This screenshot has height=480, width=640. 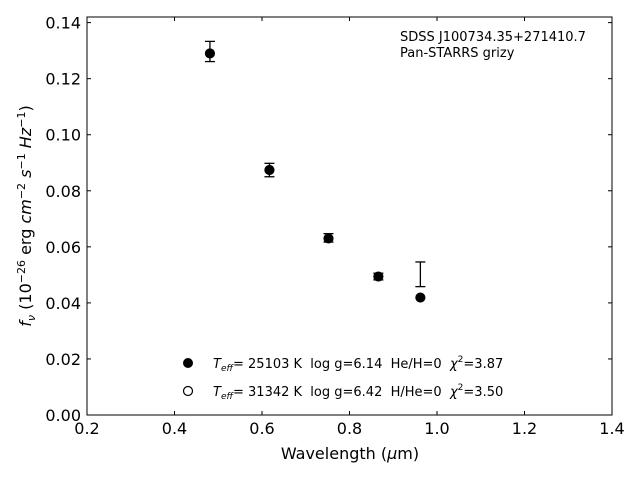 What do you see at coordinates (493, 37) in the screenshot?
I see `annotation-object-name: SDSS J100734.35+271410.7` at bounding box center [493, 37].